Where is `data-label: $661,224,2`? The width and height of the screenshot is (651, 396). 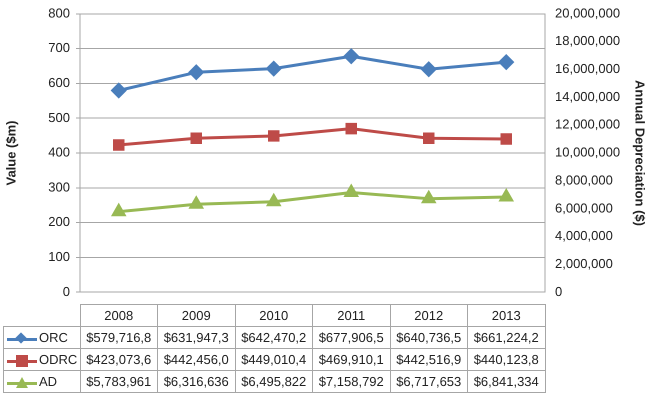 data-label: $661,224,2 is located at coordinates (506, 337).